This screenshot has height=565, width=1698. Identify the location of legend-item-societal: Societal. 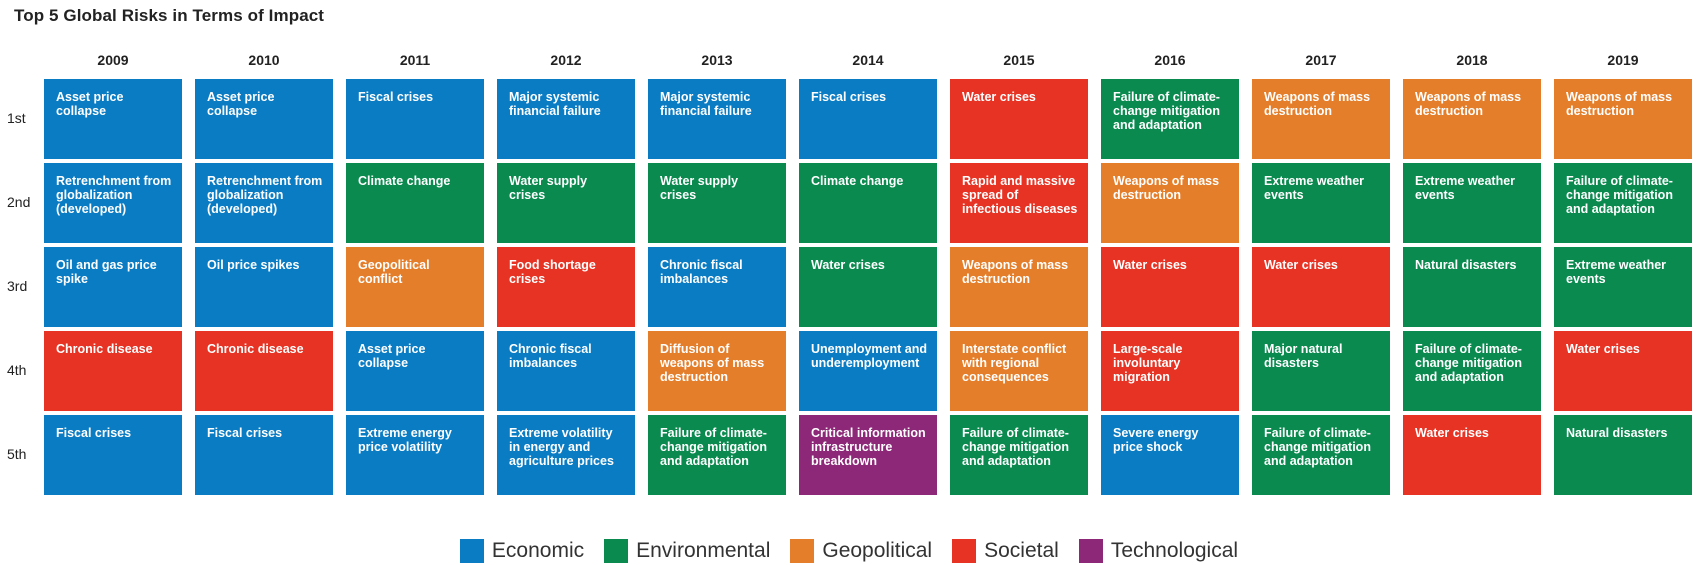
(1005, 551).